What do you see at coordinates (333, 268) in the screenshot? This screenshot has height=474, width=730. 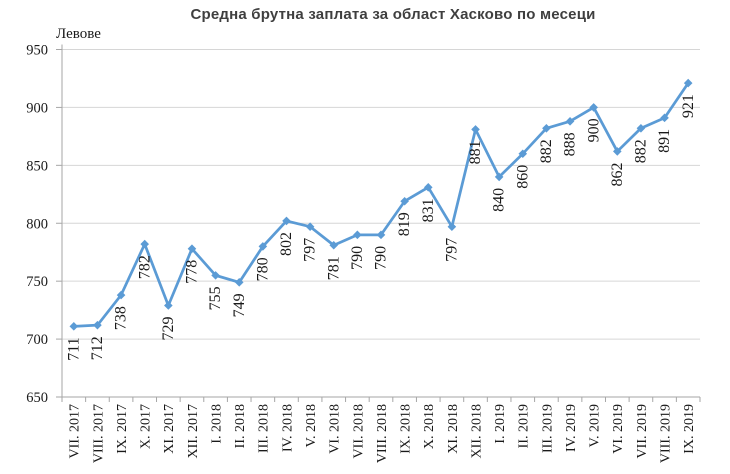 I see `data-label: 781` at bounding box center [333, 268].